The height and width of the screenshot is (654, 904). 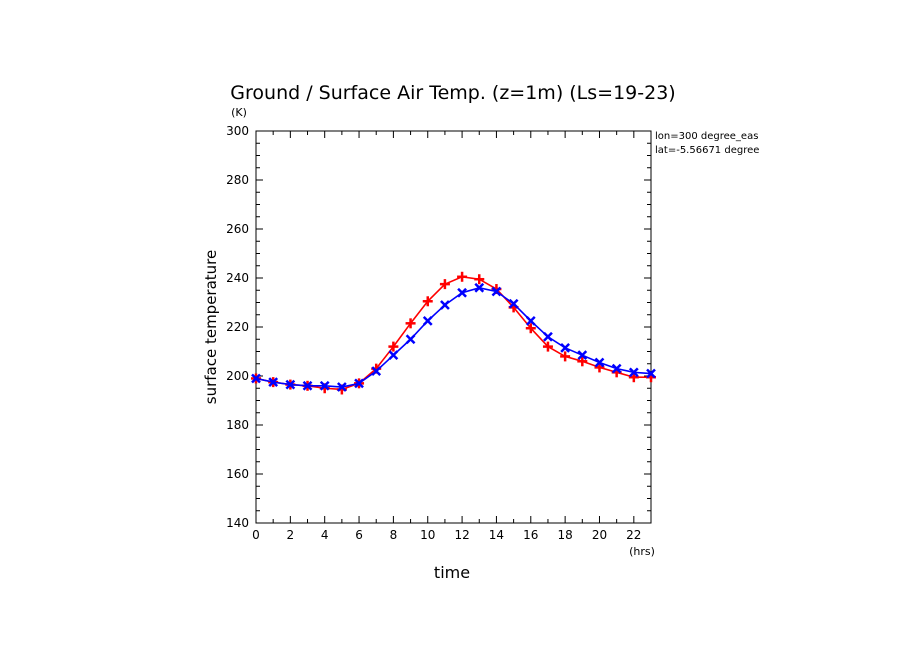 I want to click on x-tick-label: 2, so click(x=291, y=535).